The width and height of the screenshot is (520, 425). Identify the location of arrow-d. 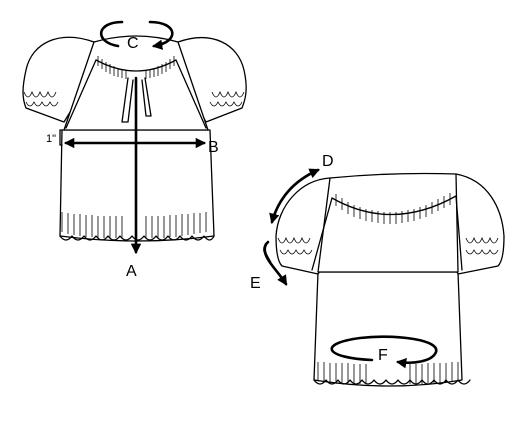
(294, 196).